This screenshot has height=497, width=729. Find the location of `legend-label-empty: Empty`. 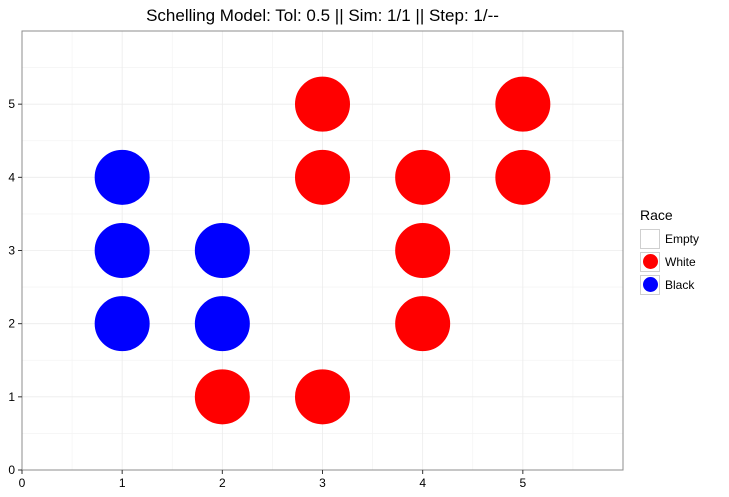

legend-label-empty: Empty is located at coordinates (682, 238).